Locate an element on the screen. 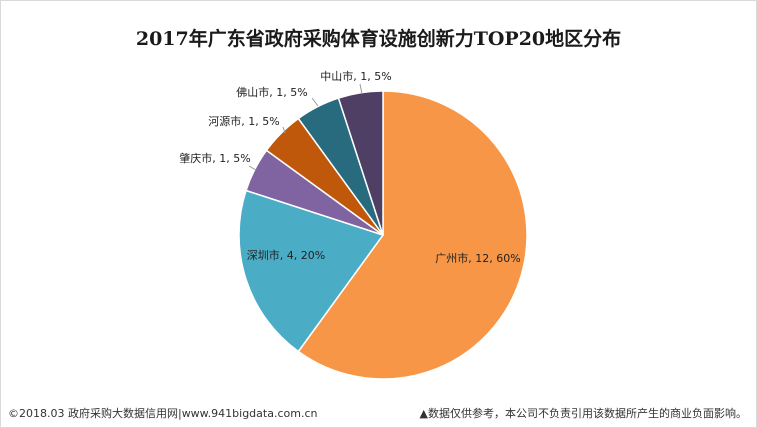 This screenshot has width=757, height=428. footer-note: ▲数据仅供参考，本公司不负责引用该数据所产生的商业负面影响。 is located at coordinates (583, 413).